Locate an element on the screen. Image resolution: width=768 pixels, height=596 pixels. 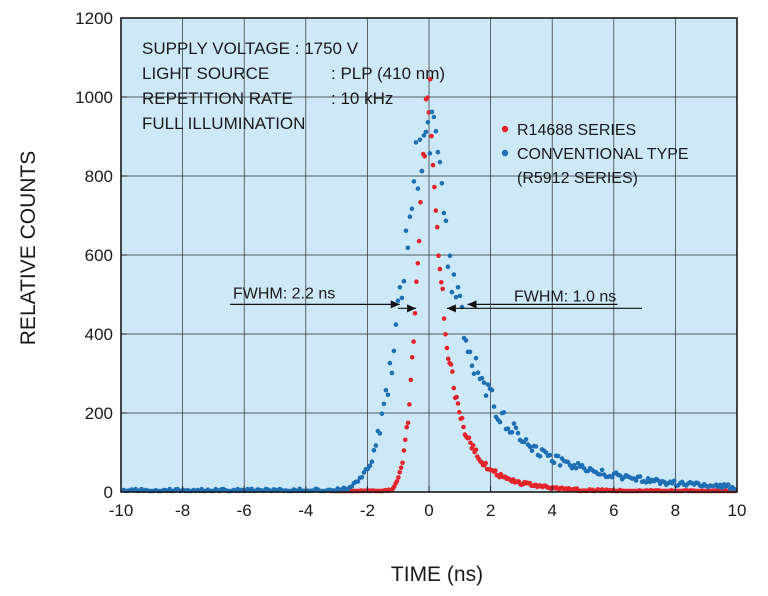
x-tick-label: 8 is located at coordinates (675, 510).